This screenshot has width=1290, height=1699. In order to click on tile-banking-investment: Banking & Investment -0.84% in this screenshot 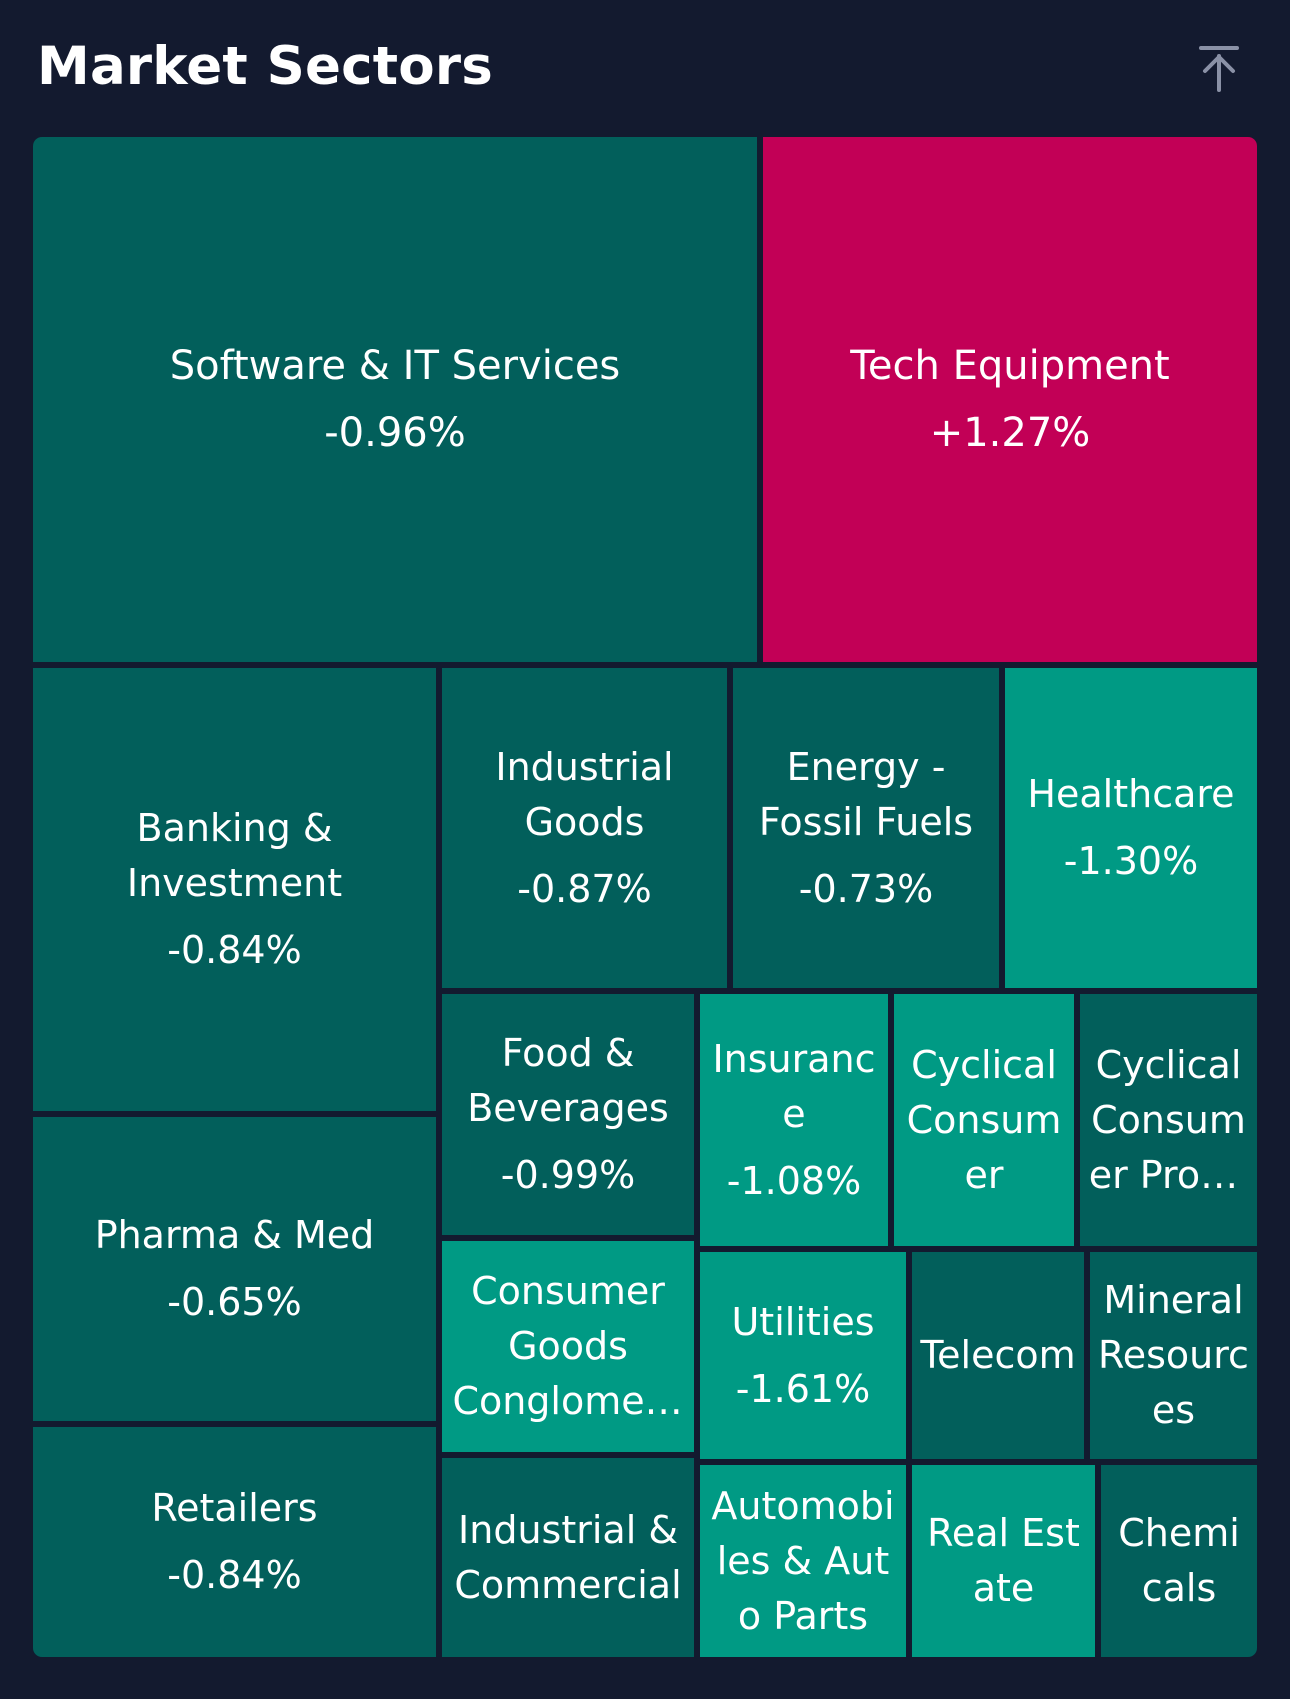, I will do `click(234, 889)`.